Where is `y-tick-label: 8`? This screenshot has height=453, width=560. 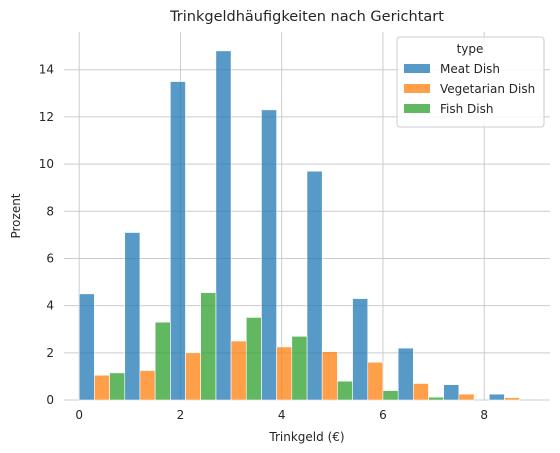
y-tick-label: 8 is located at coordinates (50, 211).